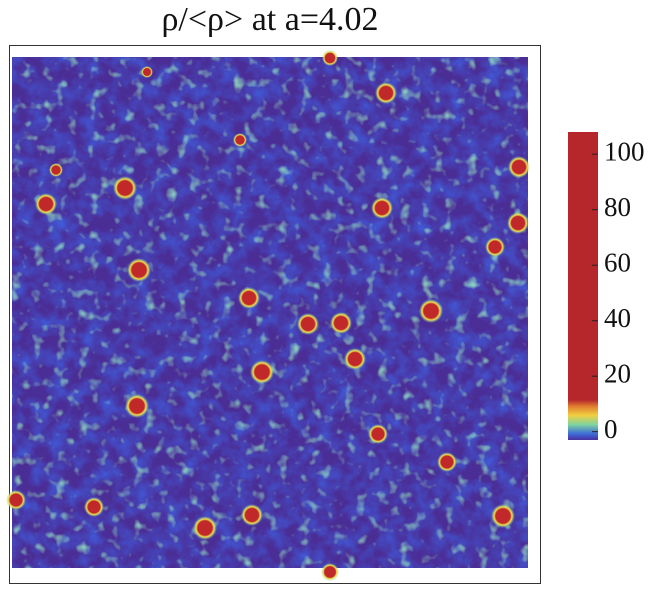 Image resolution: width=666 pixels, height=594 pixels. Describe the element at coordinates (624, 151) in the screenshot. I see `colorbar-tick-label: 100` at that location.